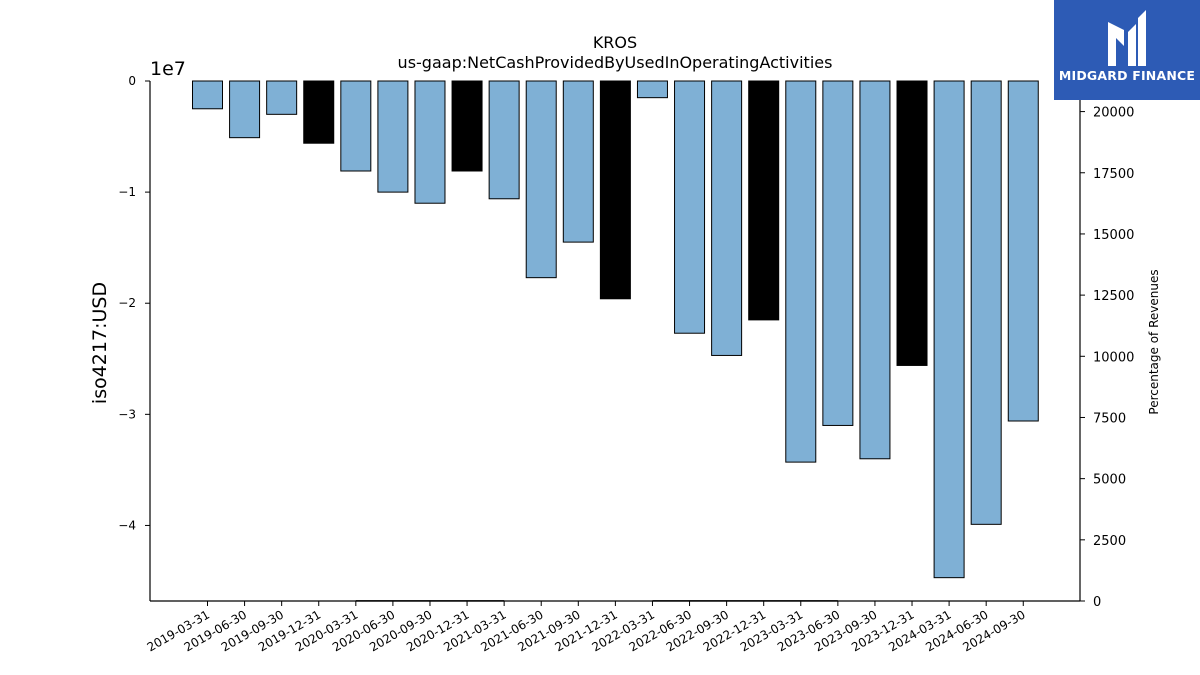  Describe the element at coordinates (168, 69) in the screenshot. I see `y-offset-label: 1e7` at that location.